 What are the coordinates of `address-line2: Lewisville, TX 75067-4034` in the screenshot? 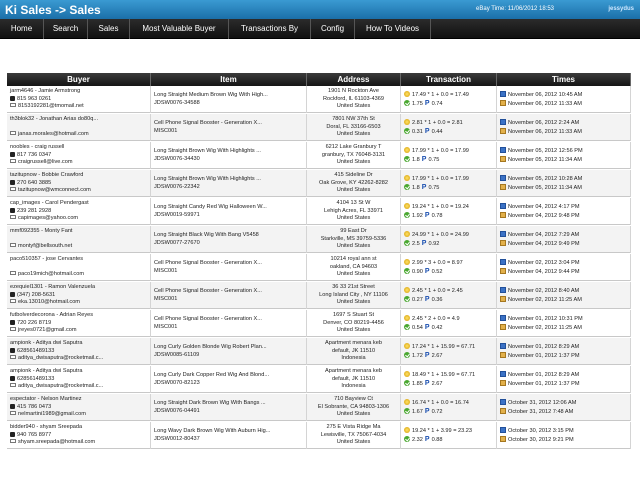 It's located at (353, 434).